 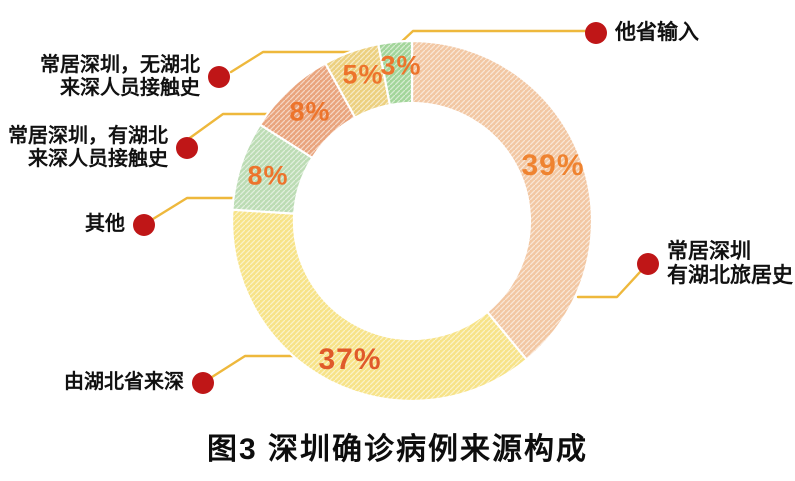 What do you see at coordinates (730, 275) in the screenshot?
I see `callout-label-line: 有湖北旅居史` at bounding box center [730, 275].